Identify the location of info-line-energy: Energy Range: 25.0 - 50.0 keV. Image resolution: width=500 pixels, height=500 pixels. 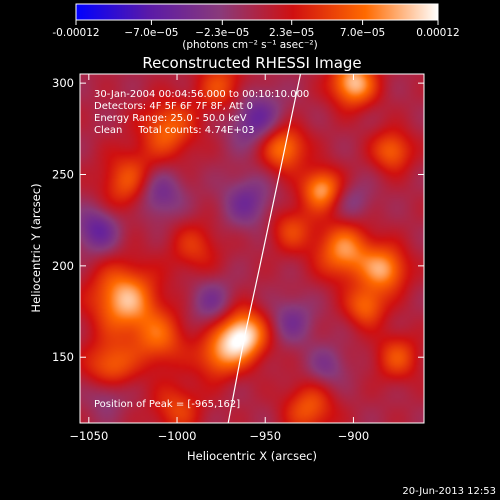
(170, 118).